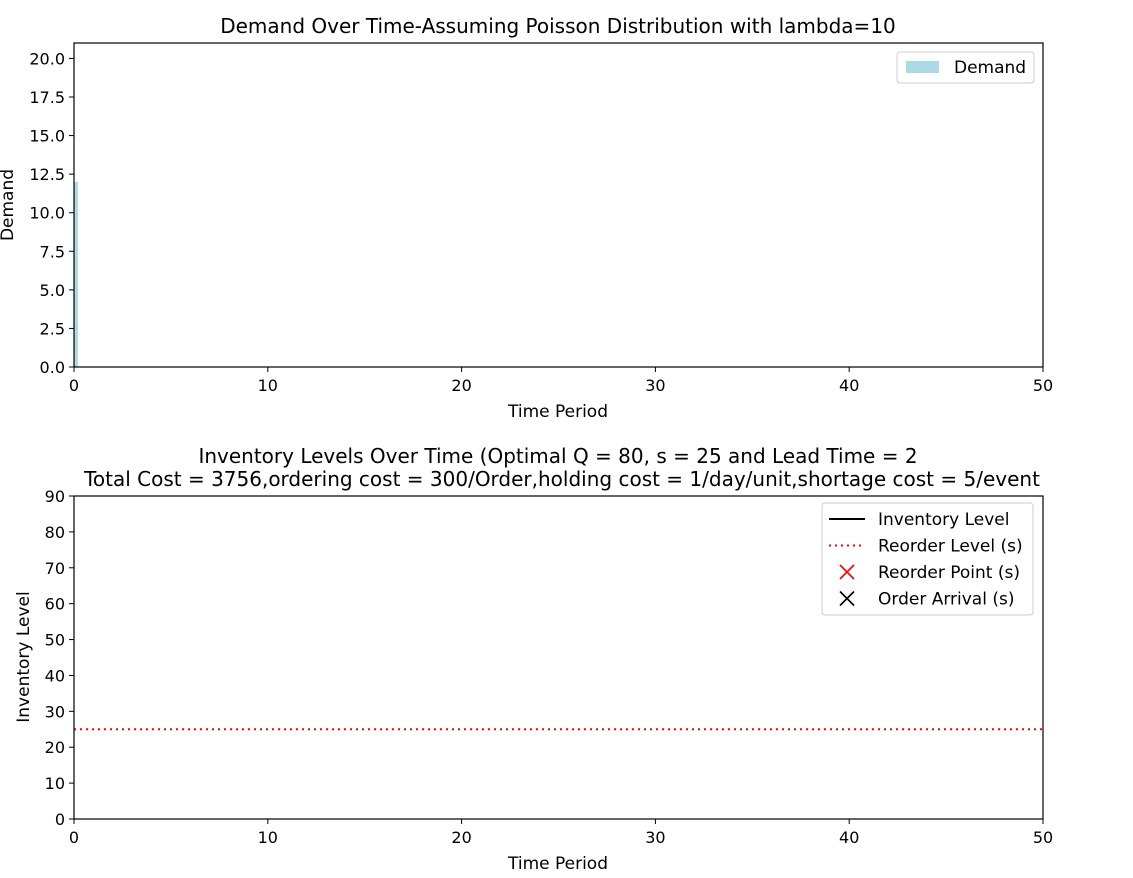  What do you see at coordinates (461, 837) in the screenshot?
I see `inventory-x-tick-label: 20` at bounding box center [461, 837].